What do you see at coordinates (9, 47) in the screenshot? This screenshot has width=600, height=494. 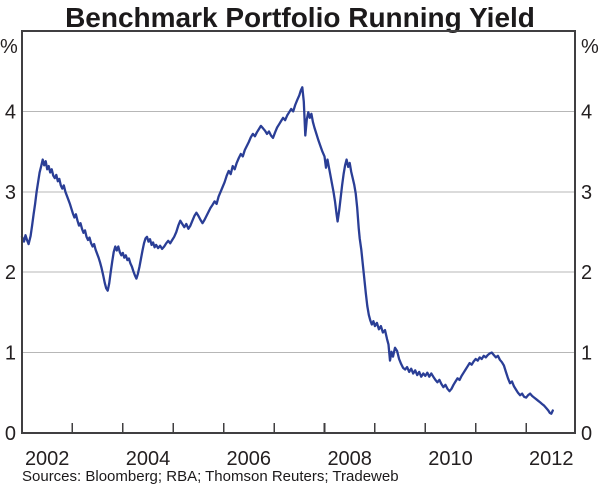 I see `y-axis-unit-left: %` at bounding box center [9, 47].